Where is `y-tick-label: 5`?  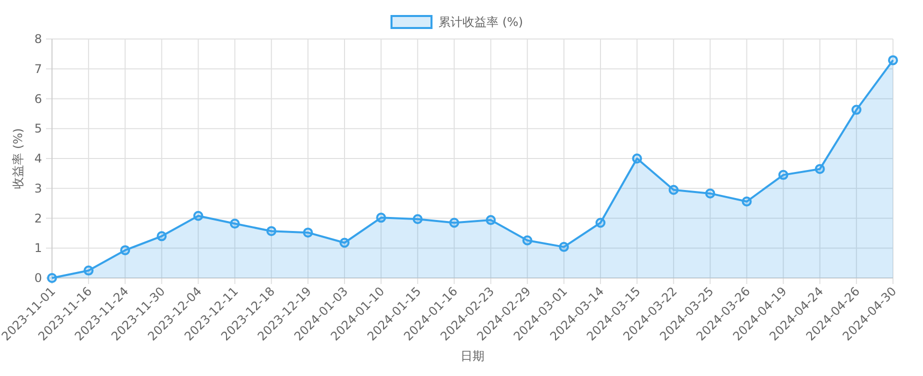
y-tick-label: 5 is located at coordinates (38, 129).